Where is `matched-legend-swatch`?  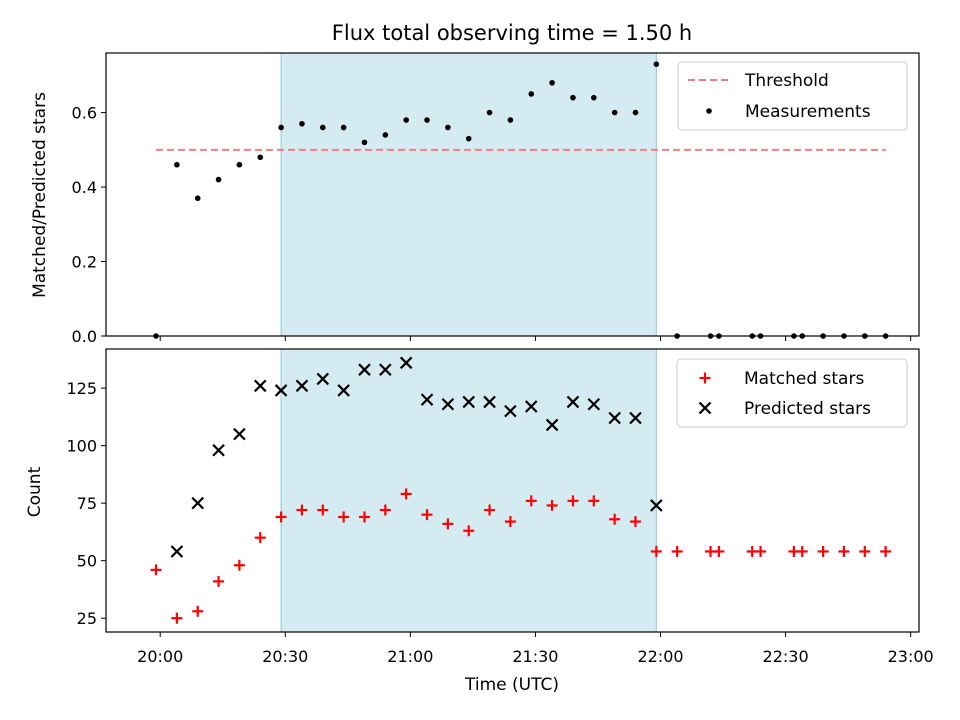
matched-legend-swatch is located at coordinates (705, 378).